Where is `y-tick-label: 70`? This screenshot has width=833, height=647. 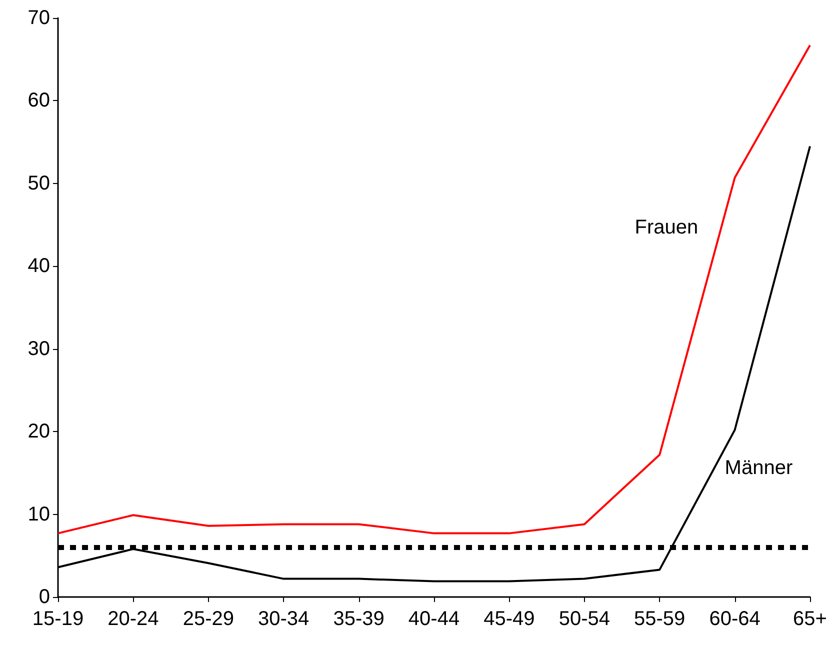 y-tick-label: 70 is located at coordinates (39, 18).